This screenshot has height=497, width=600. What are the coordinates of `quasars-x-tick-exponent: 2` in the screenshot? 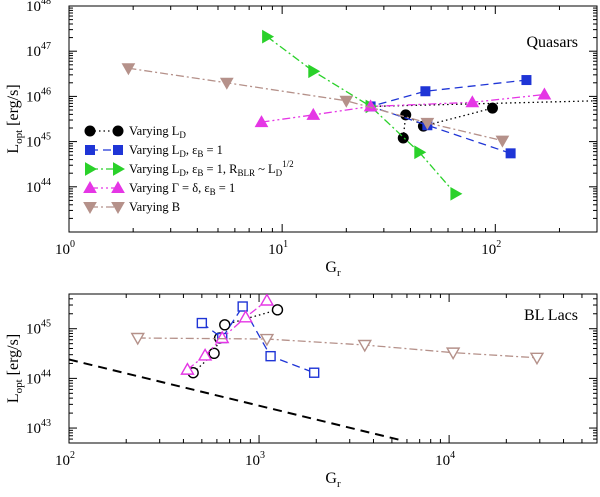 It's located at (498, 244).